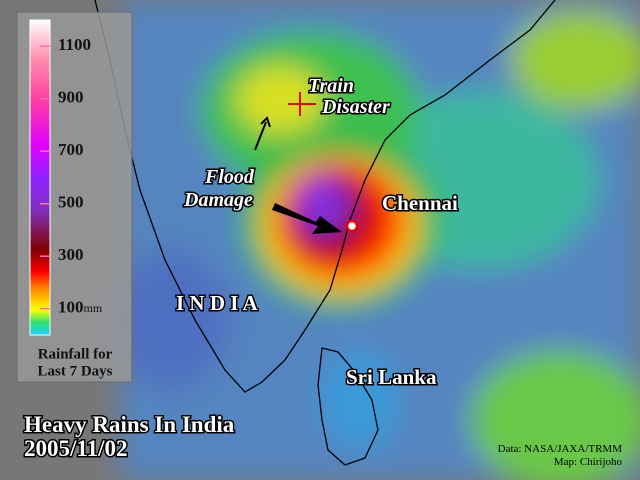 The width and height of the screenshot is (640, 480). What do you see at coordinates (71, 202) in the screenshot?
I see `tick-label: 500` at bounding box center [71, 202].